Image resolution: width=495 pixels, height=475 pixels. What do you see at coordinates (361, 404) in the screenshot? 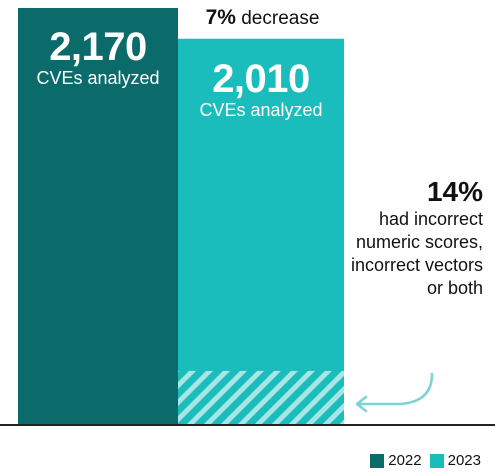
I see `annotation-arrowhead` at bounding box center [361, 404].